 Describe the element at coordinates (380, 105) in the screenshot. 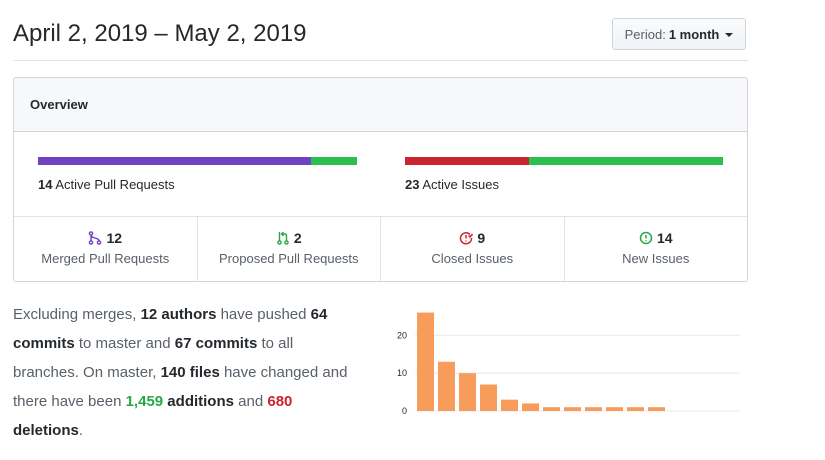

I see `overview-title: Overview` at that location.